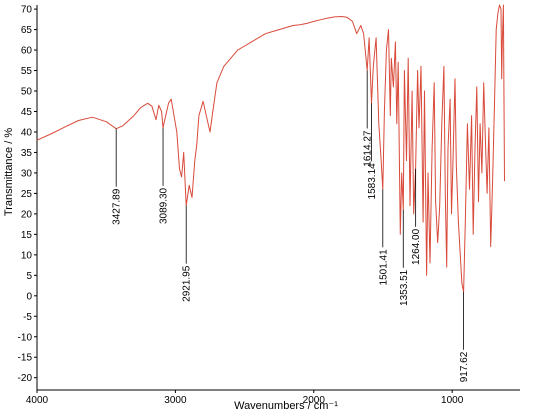 The height and width of the screenshot is (415, 550). I want to click on peak-label: 1614.27, so click(368, 148).